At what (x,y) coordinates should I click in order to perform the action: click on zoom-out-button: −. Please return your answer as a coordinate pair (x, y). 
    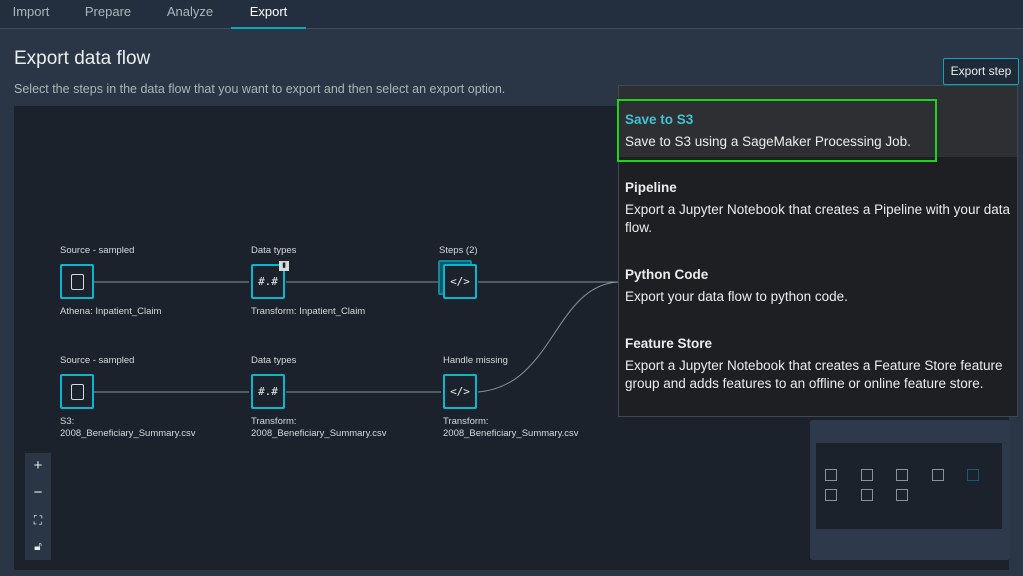
    Looking at the image, I should click on (38, 492).